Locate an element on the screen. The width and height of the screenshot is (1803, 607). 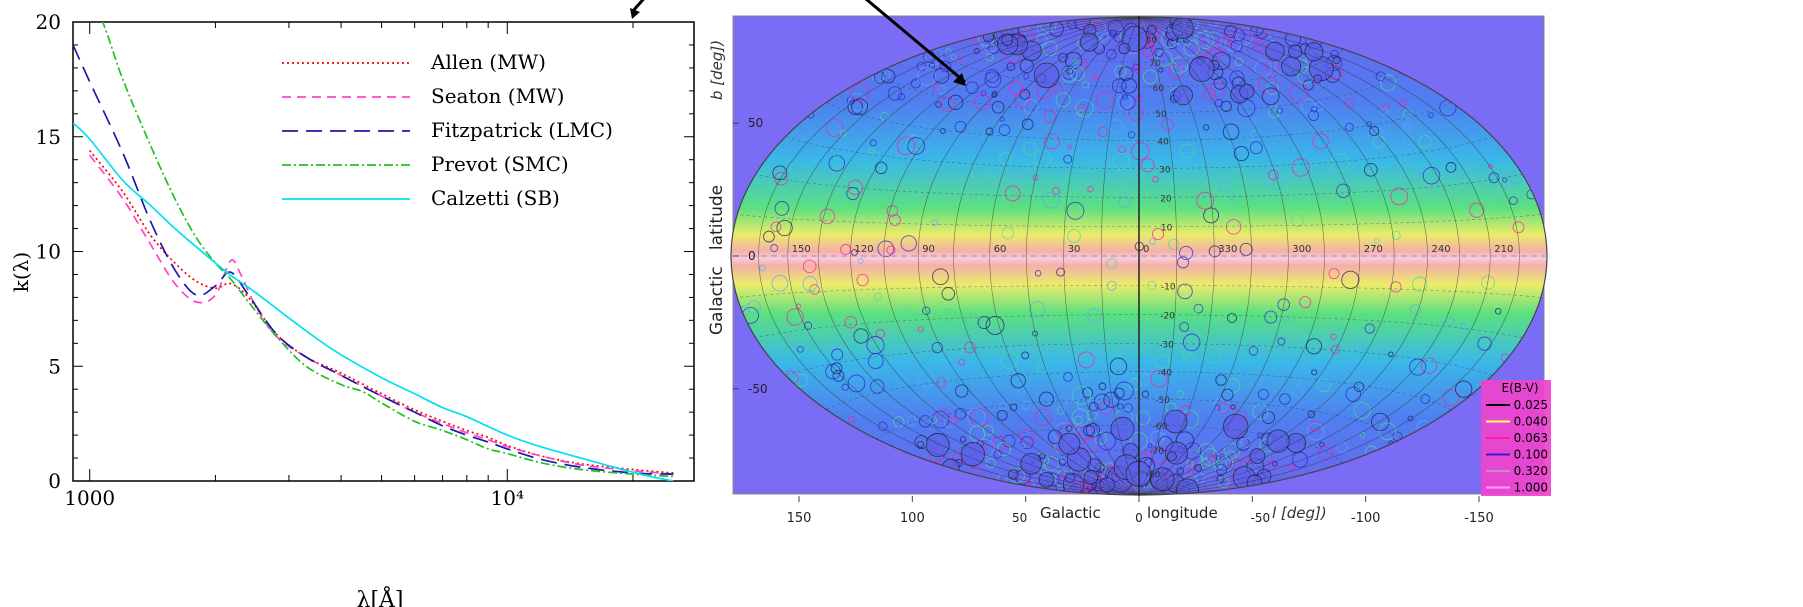
equator-longitude-label: 300 is located at coordinates (1301, 249).